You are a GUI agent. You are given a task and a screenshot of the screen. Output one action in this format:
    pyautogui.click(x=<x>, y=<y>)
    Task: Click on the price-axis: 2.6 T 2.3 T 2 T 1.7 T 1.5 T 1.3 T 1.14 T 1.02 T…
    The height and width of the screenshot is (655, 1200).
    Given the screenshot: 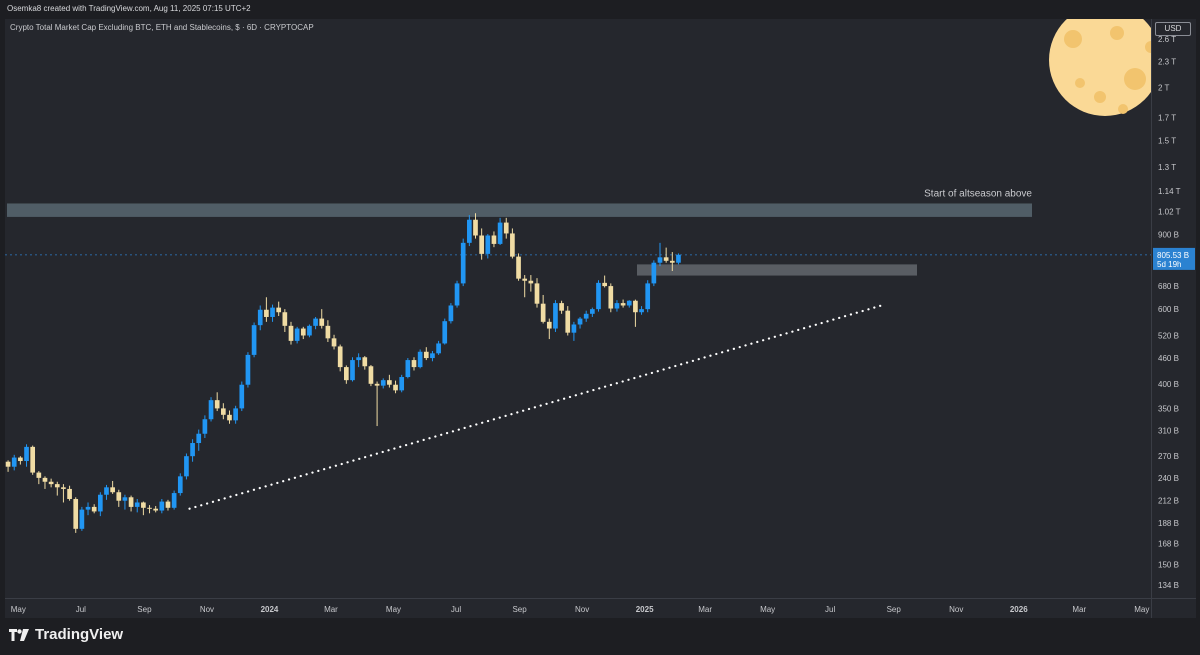 What is the action you would take?
    pyautogui.click(x=1173, y=308)
    